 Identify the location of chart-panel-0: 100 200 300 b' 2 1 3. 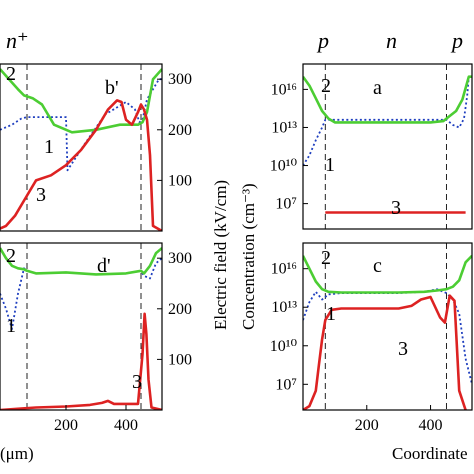
(96, 147).